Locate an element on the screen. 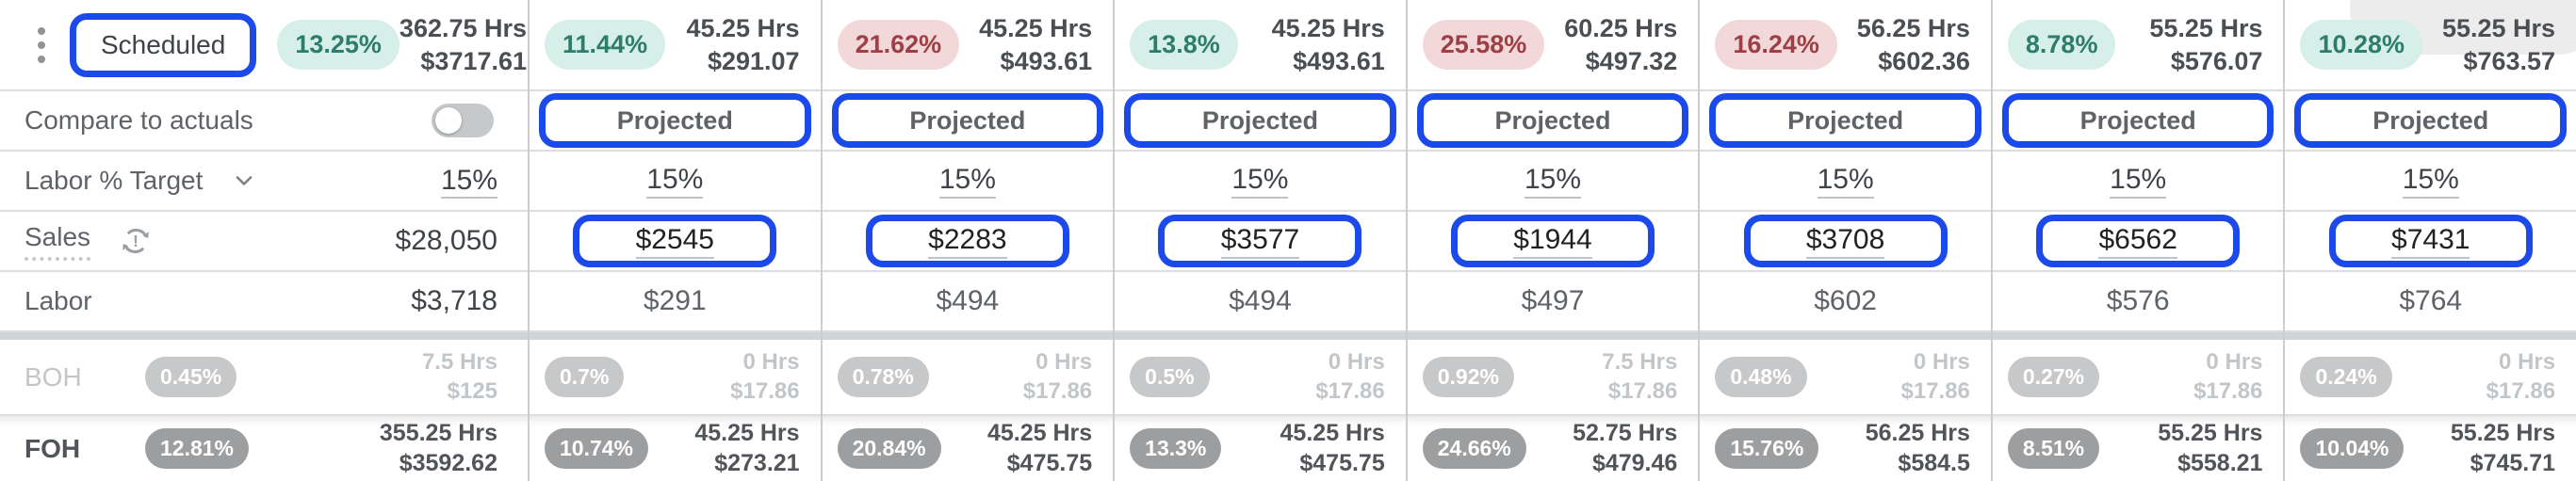 This screenshot has height=481, width=2576. labor-percent-badge: 25.58% is located at coordinates (1483, 45).